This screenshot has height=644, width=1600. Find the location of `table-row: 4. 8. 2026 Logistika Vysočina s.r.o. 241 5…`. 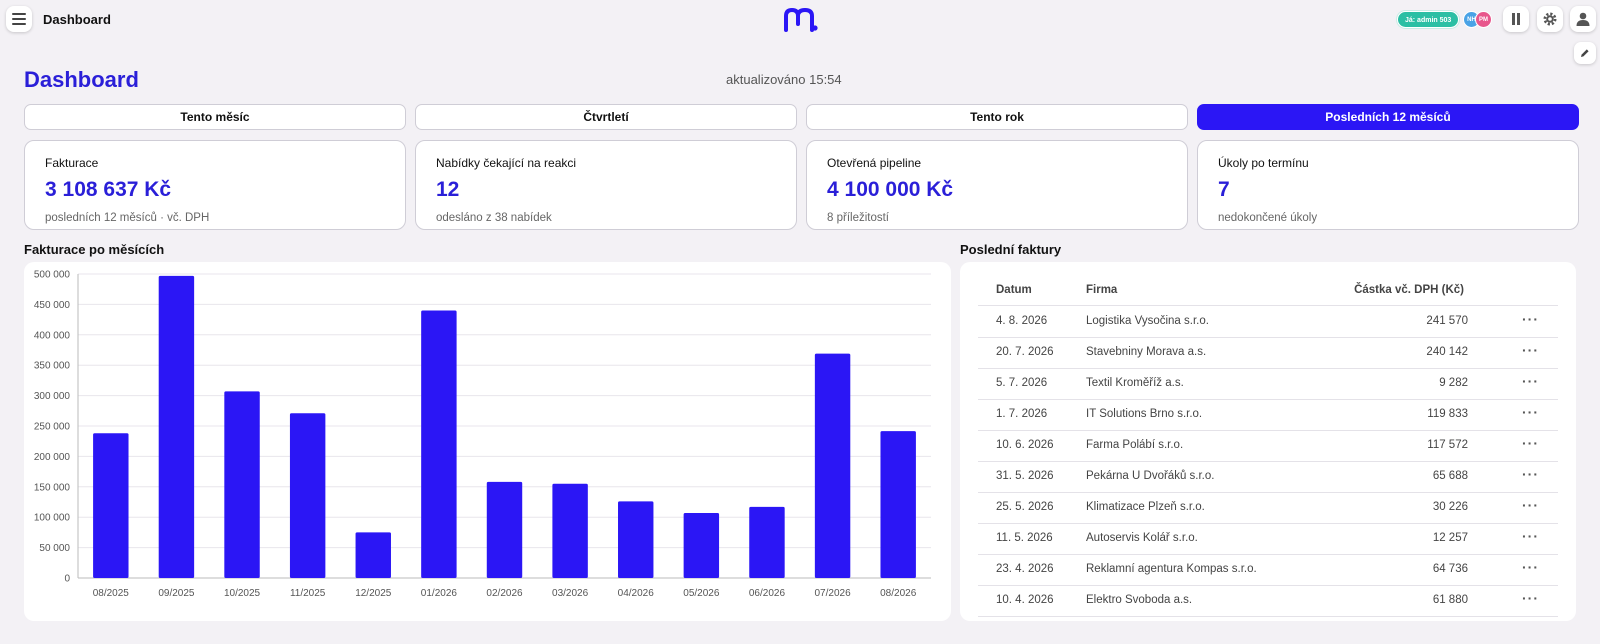

table-row: 4. 8. 2026 Logistika Vysočina s.r.o. 241 5… is located at coordinates (1268, 322).